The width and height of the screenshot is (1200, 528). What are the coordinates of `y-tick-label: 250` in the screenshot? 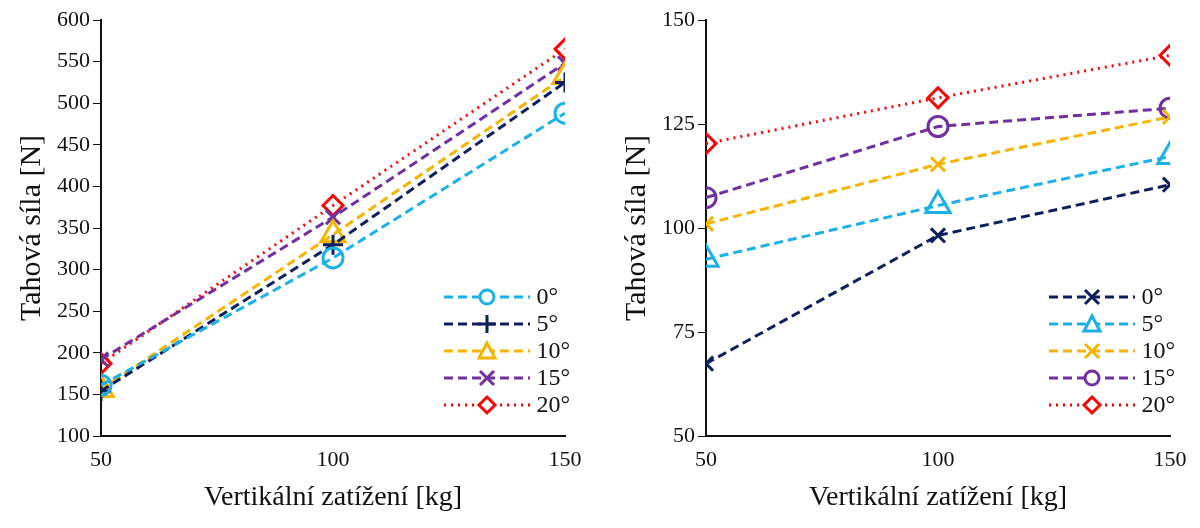 It's located at (73, 309).